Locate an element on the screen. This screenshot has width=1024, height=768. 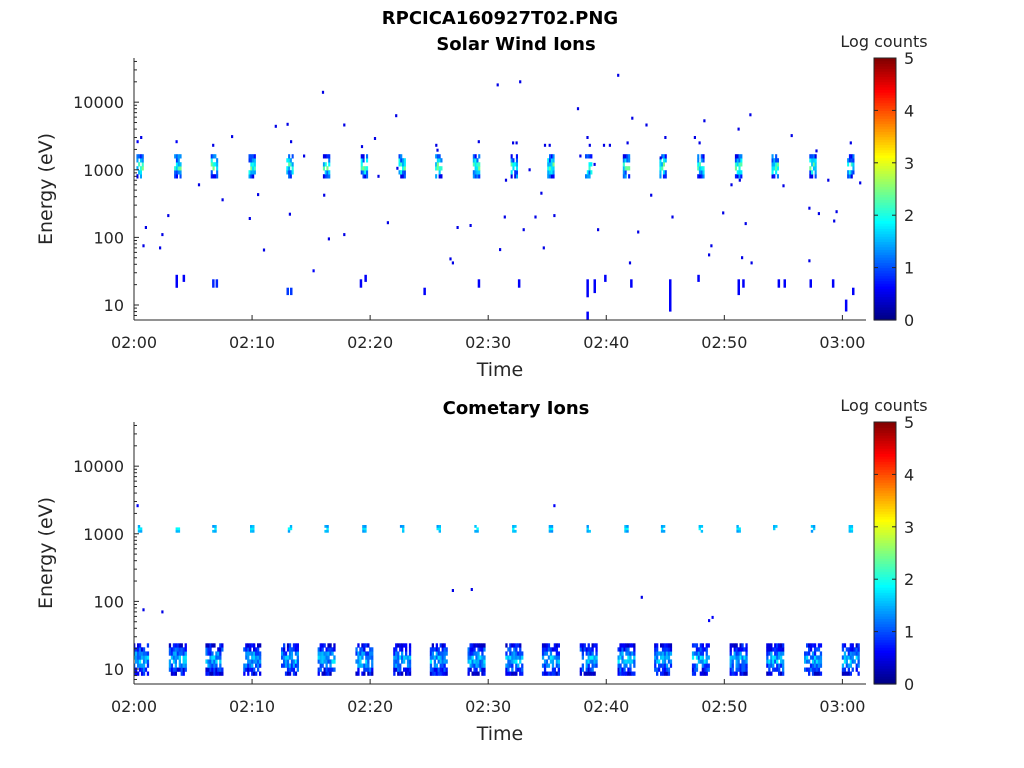
x-tick-label: 02:10 is located at coordinates (252, 342).